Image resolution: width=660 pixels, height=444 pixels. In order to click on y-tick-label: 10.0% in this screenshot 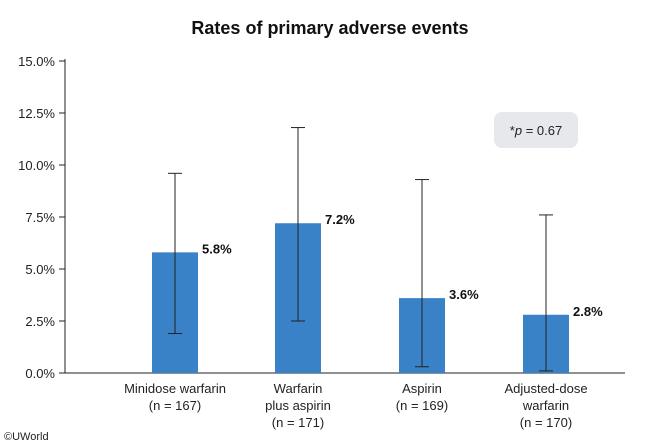, I will do `click(36, 165)`.